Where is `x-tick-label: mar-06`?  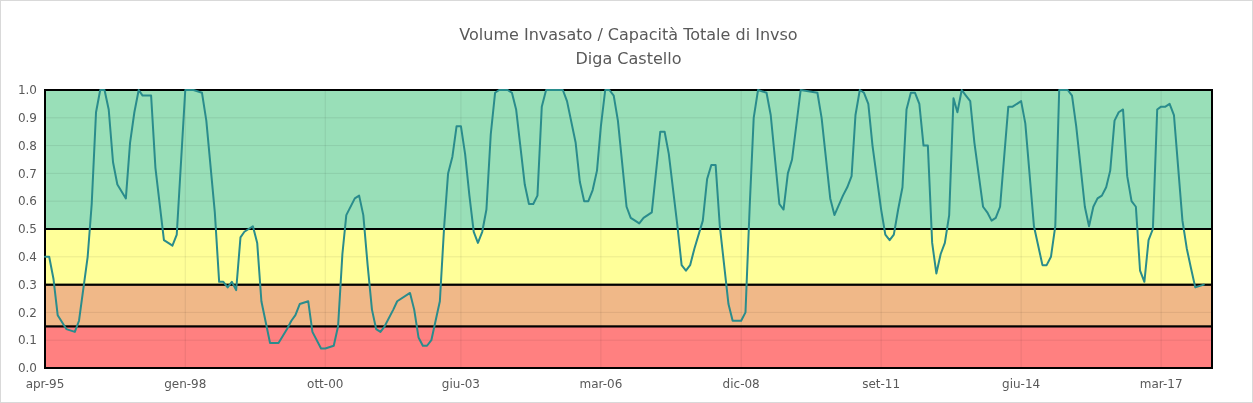 x-tick-label: mar-06 is located at coordinates (601, 384).